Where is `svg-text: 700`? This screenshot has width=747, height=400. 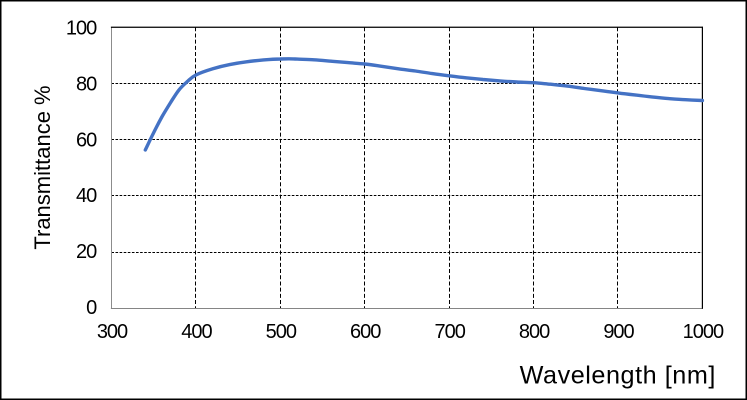 svg-text: 700 is located at coordinates (450, 332).